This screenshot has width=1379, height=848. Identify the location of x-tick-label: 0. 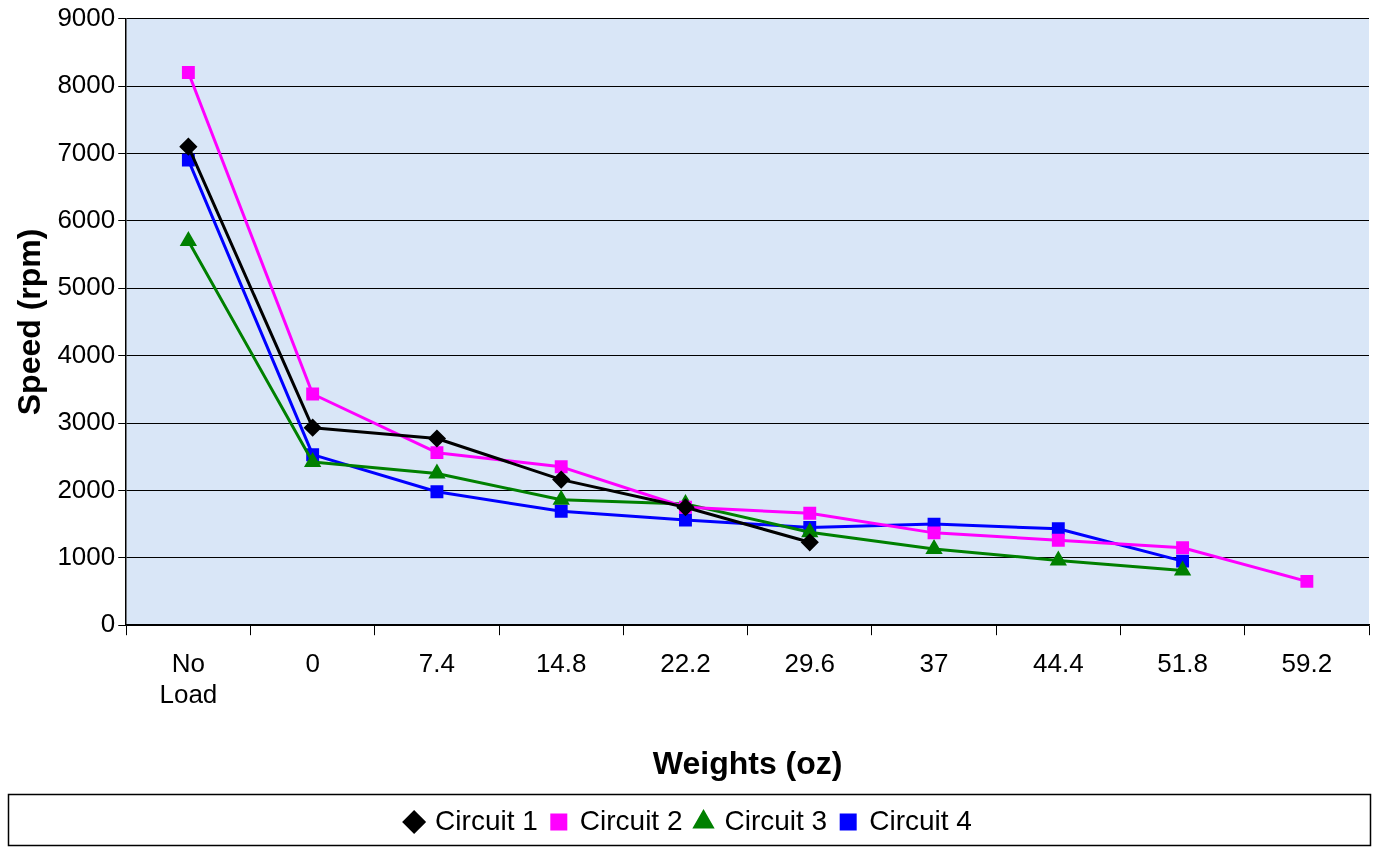
(312, 662).